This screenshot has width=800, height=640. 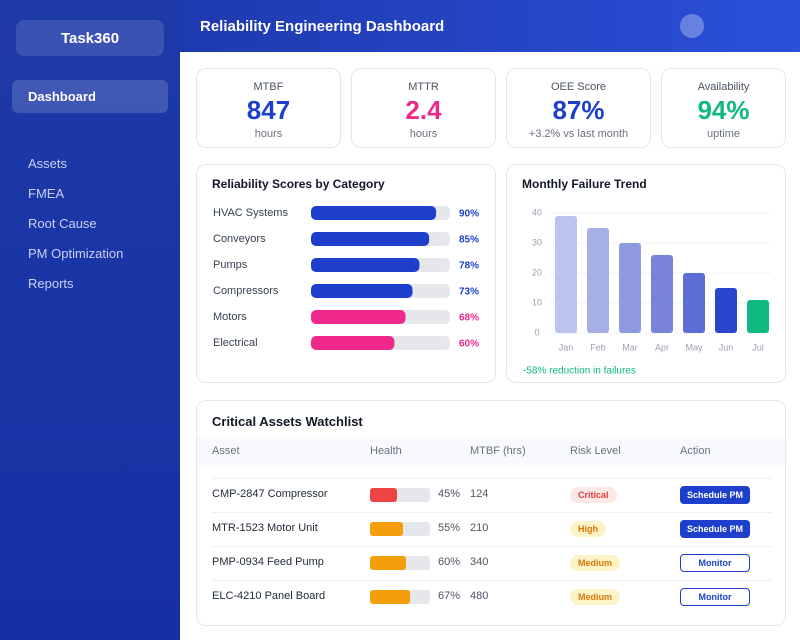 What do you see at coordinates (662, 347) in the screenshot?
I see `x-tick-label: Apr` at bounding box center [662, 347].